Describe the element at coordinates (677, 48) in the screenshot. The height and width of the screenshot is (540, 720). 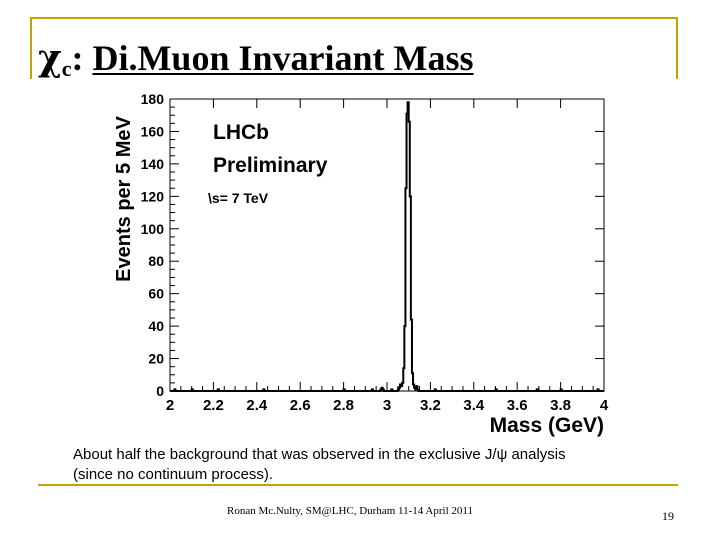
I see `frame-right-border` at that location.